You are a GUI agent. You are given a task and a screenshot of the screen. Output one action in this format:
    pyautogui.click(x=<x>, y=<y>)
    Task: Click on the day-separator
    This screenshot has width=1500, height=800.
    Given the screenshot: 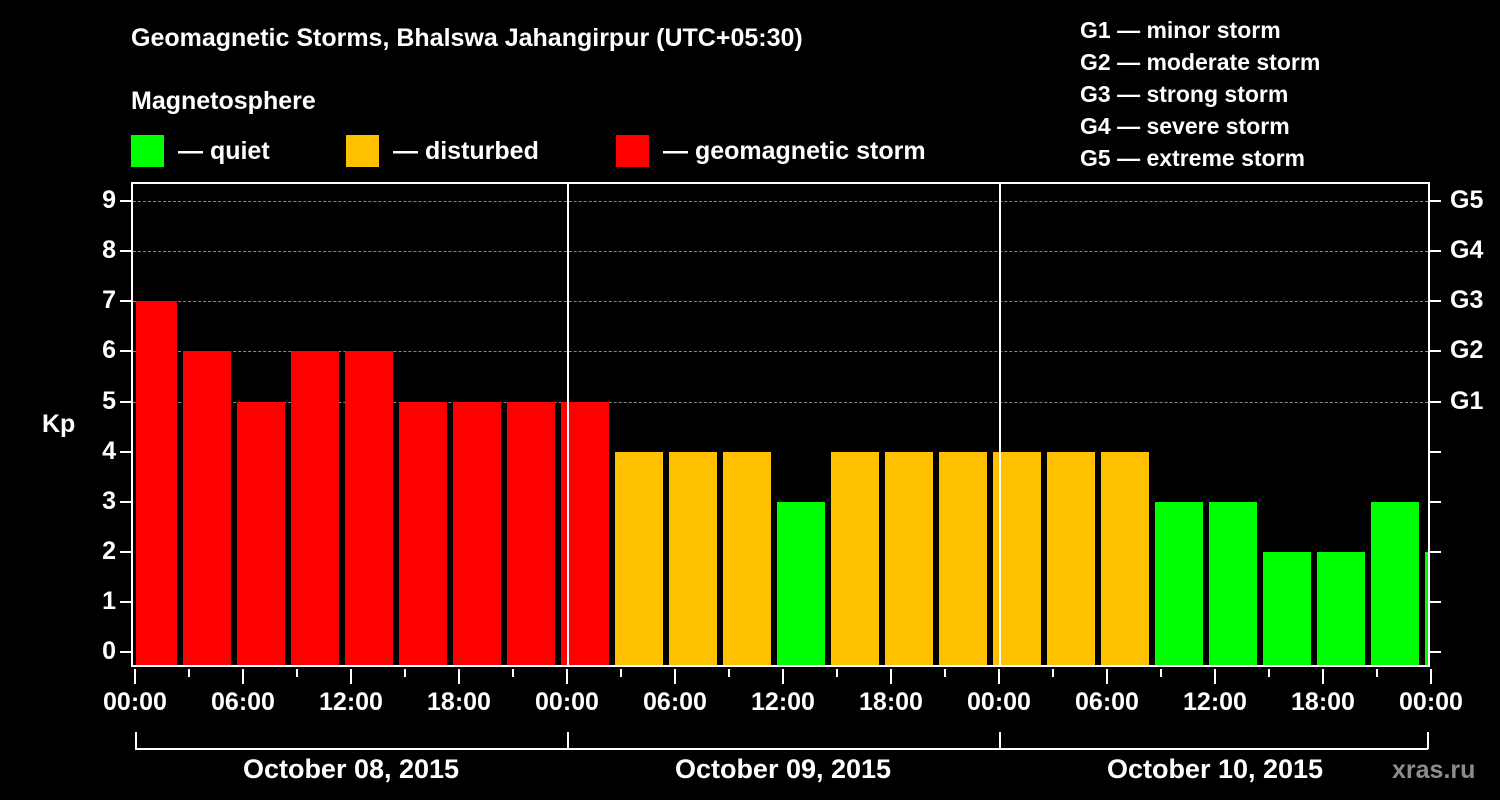 What is the action you would take?
    pyautogui.click(x=568, y=424)
    